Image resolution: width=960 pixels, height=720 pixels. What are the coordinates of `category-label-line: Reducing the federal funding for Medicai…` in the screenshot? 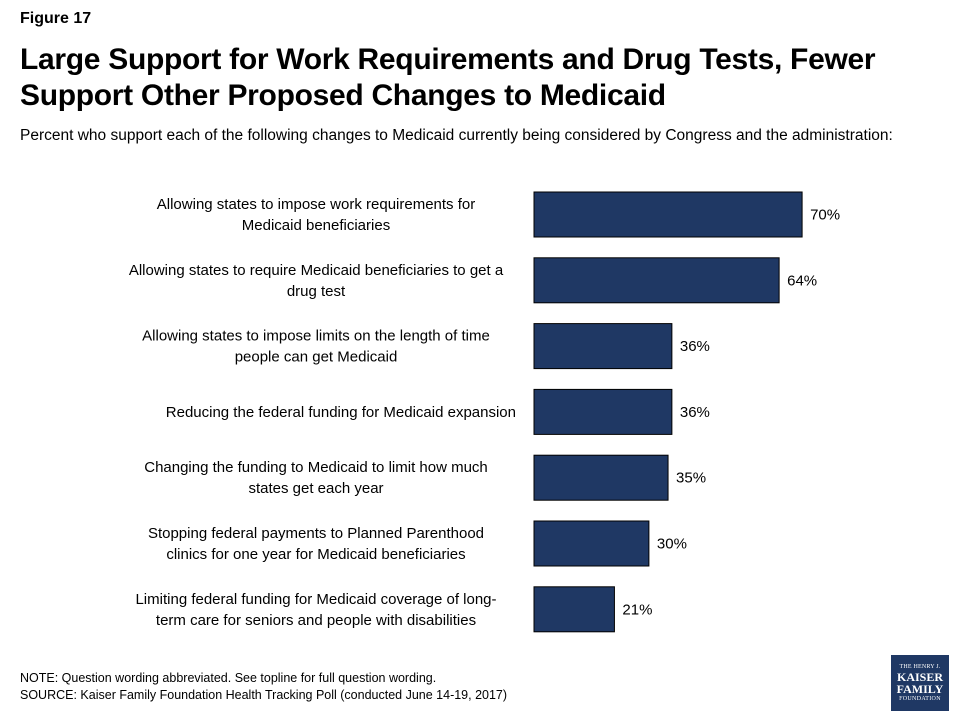 It's located at (341, 412).